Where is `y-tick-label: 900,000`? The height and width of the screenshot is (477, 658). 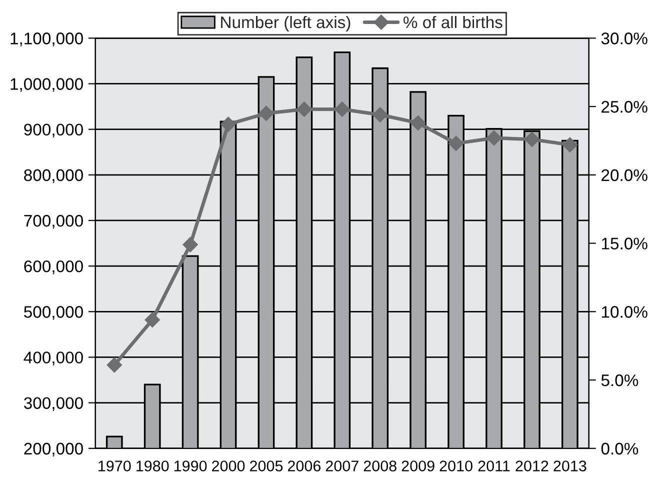
y-tick-label: 900,000 is located at coordinates (53, 131).